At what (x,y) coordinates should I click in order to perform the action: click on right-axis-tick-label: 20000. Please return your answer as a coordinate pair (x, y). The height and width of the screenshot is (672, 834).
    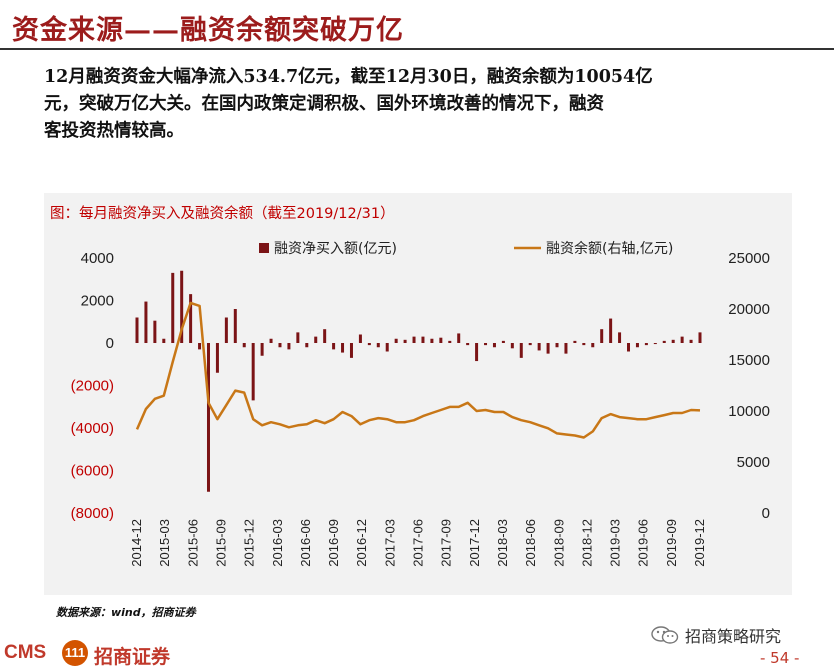
    Looking at the image, I should click on (749, 309).